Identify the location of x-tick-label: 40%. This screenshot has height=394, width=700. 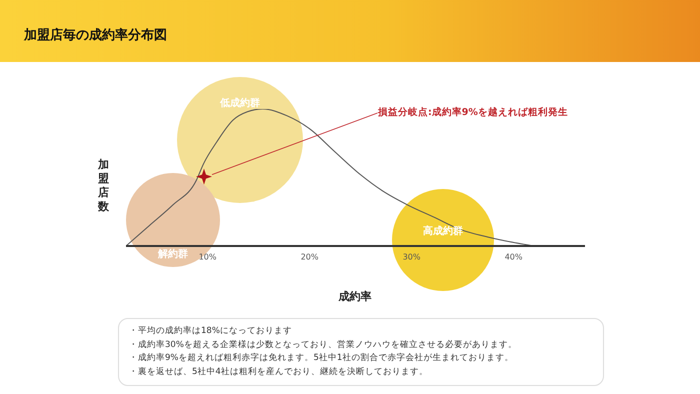
(513, 257).